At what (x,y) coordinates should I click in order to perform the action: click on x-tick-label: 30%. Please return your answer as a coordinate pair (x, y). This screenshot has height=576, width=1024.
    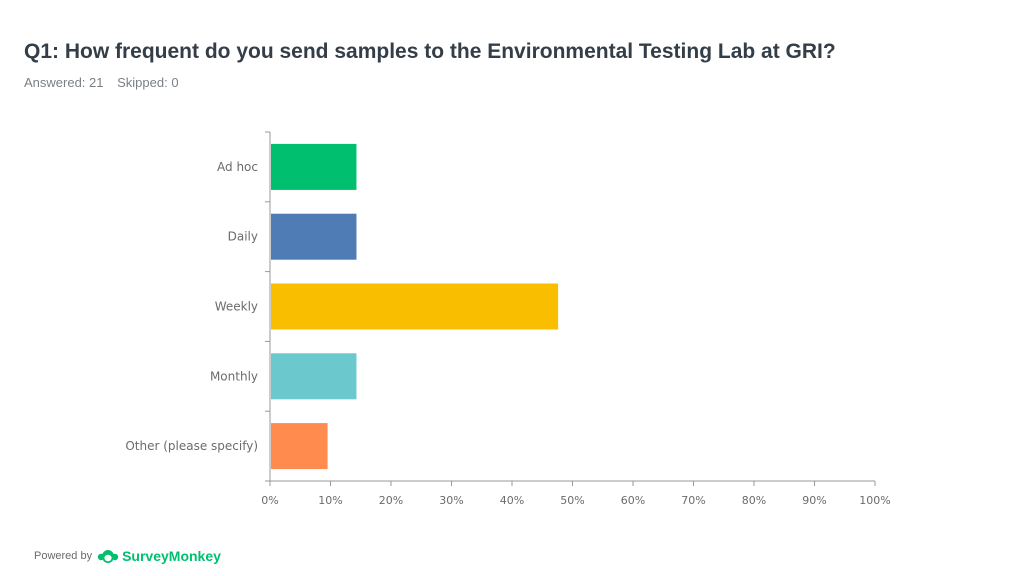
    Looking at the image, I should click on (451, 500).